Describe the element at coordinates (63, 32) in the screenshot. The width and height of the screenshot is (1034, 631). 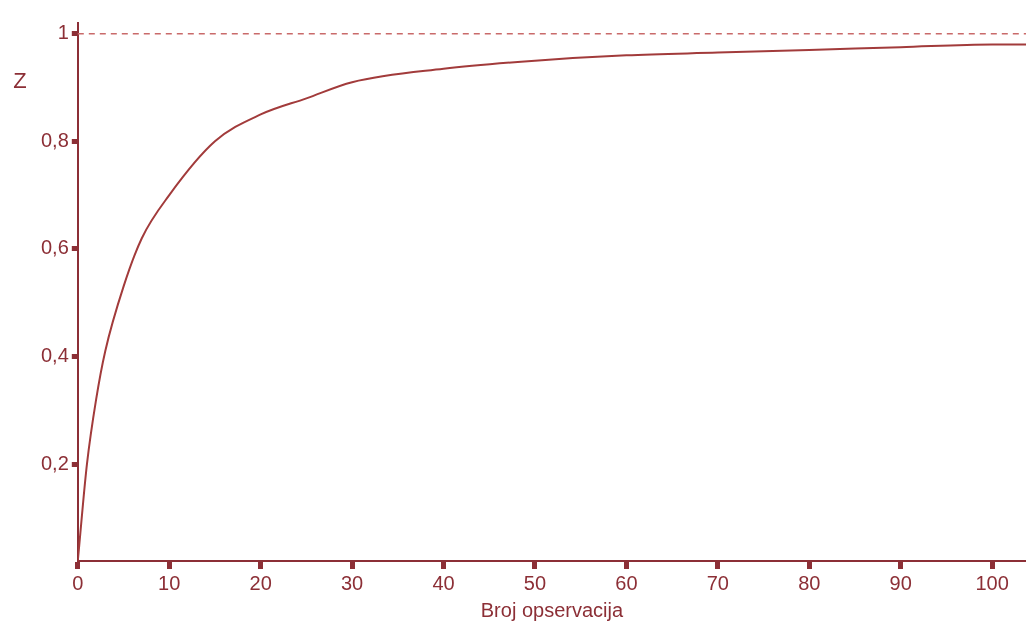
I see `y-tick-label: 1` at that location.